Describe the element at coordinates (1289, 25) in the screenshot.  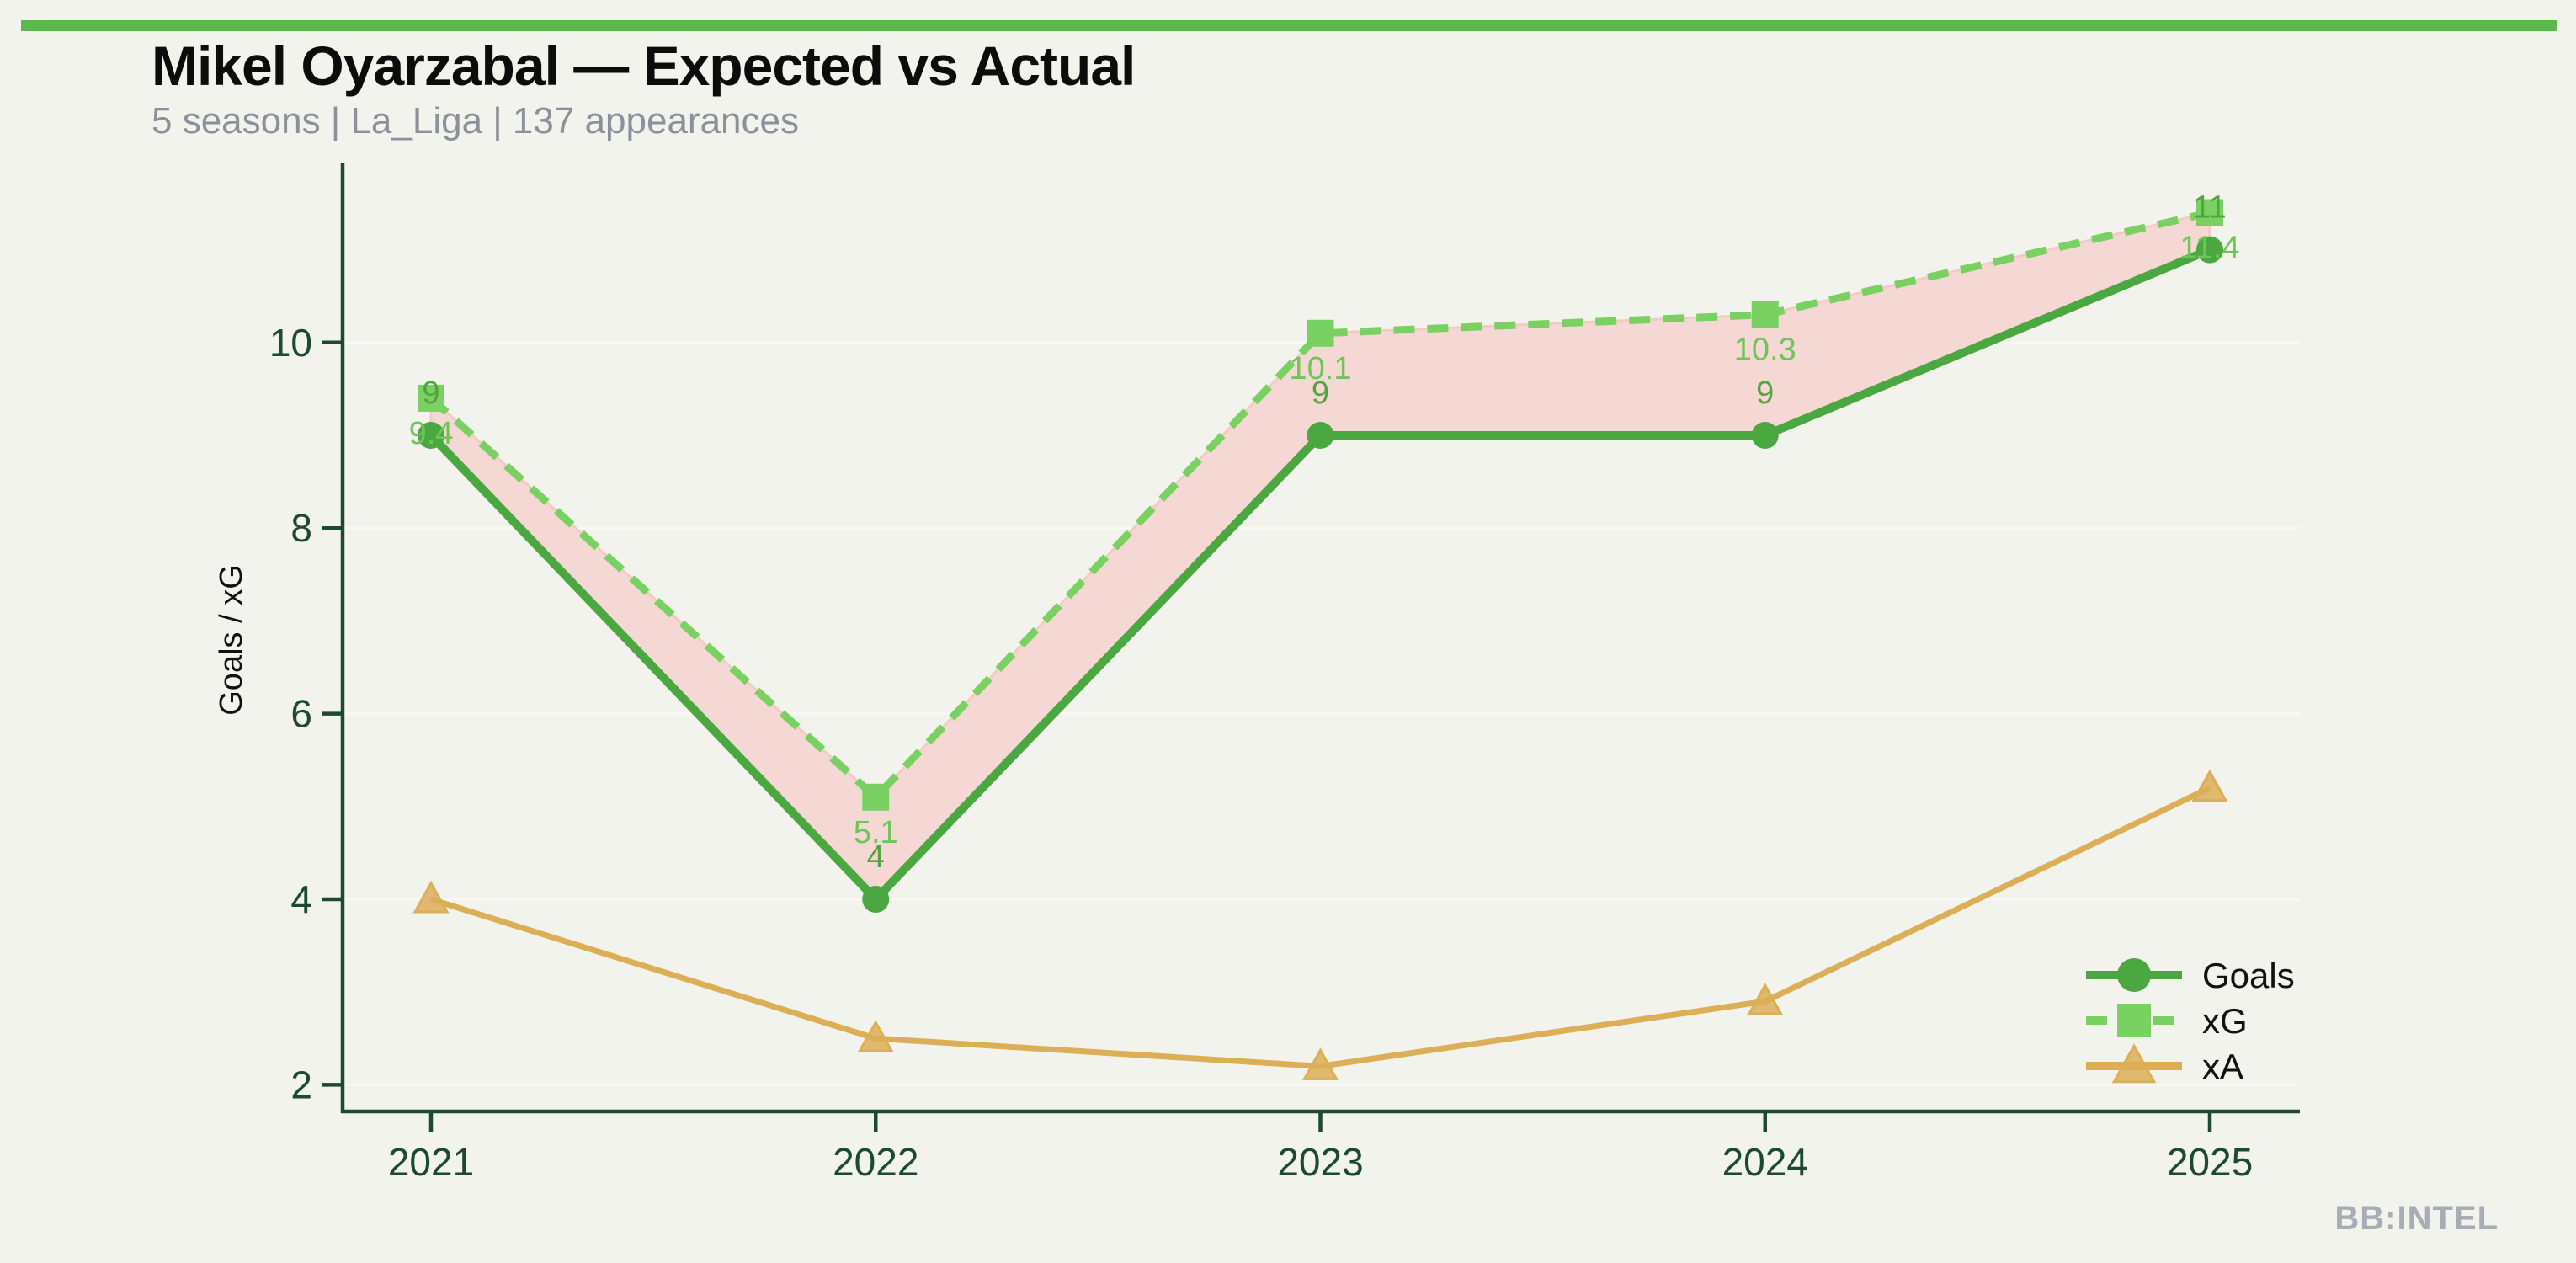
I see `accent-bar` at that location.